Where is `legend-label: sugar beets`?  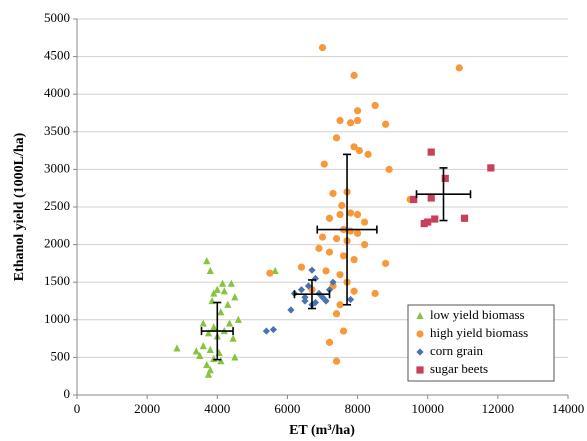 legend-label: sugar beets is located at coordinates (459, 368).